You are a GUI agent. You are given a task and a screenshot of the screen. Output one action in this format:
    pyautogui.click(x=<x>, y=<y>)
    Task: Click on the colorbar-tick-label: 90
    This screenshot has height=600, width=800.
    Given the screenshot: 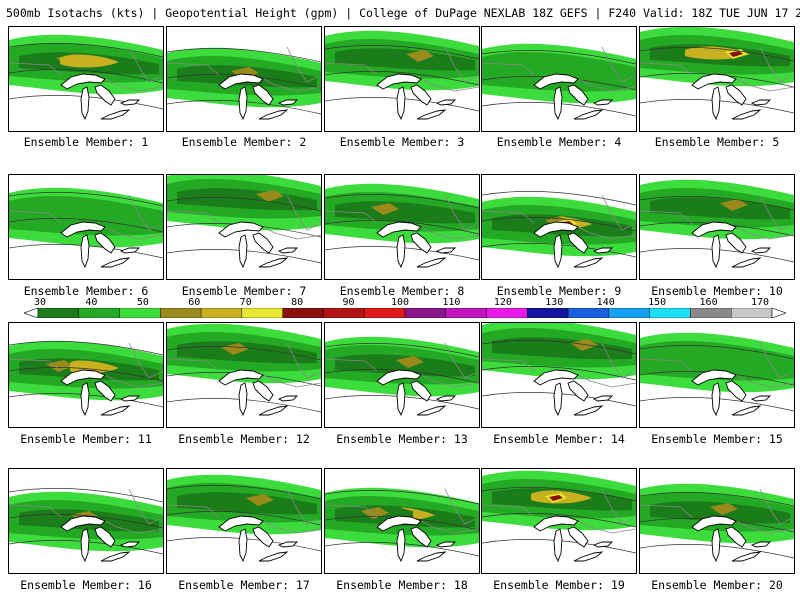 What is the action you would take?
    pyautogui.click(x=348, y=302)
    